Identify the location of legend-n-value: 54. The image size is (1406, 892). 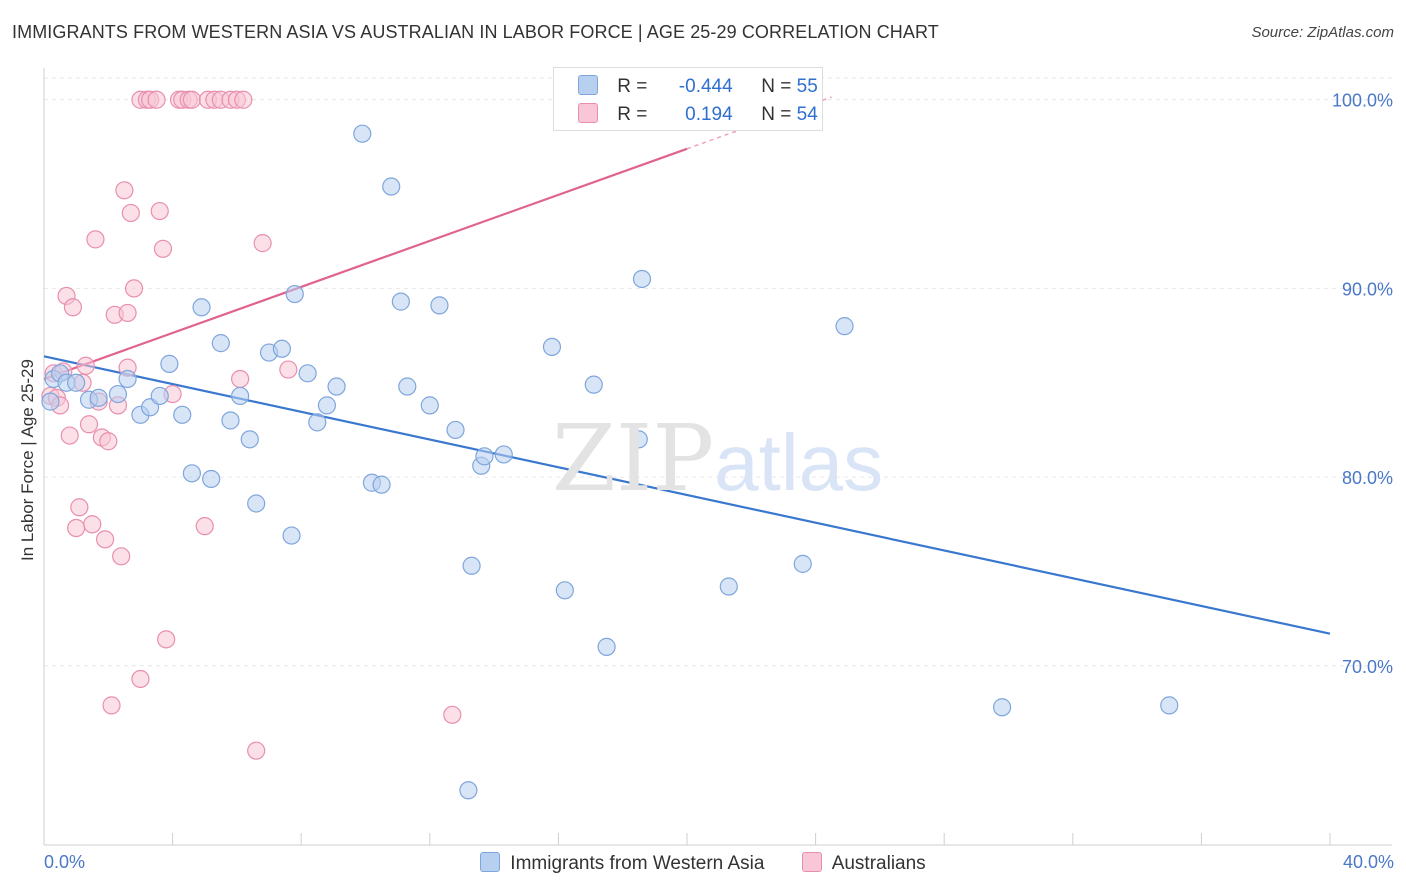
(807, 114).